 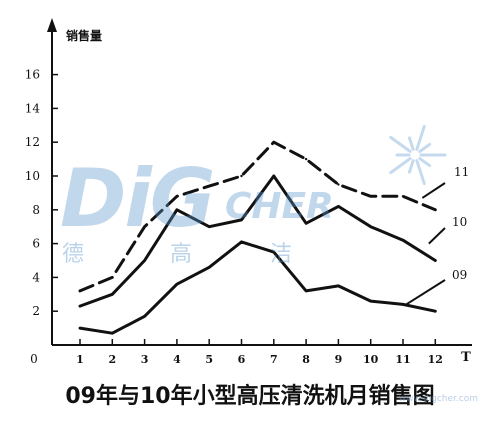 I want to click on x-tick-label-4: 4, so click(x=177, y=359).